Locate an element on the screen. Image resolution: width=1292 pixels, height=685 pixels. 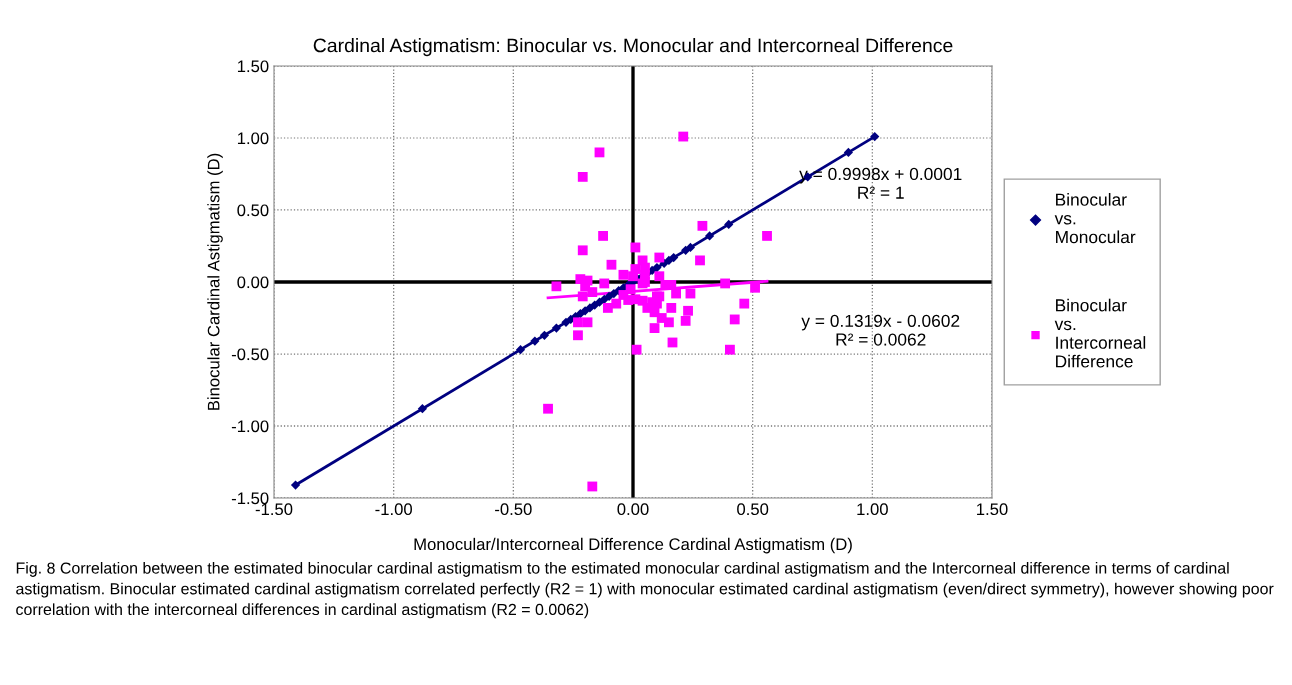
chart-title: Cardinal Astigmatism: Binocular vs. Monocular and Intercorneal Difference is located at coordinates (633, 47).